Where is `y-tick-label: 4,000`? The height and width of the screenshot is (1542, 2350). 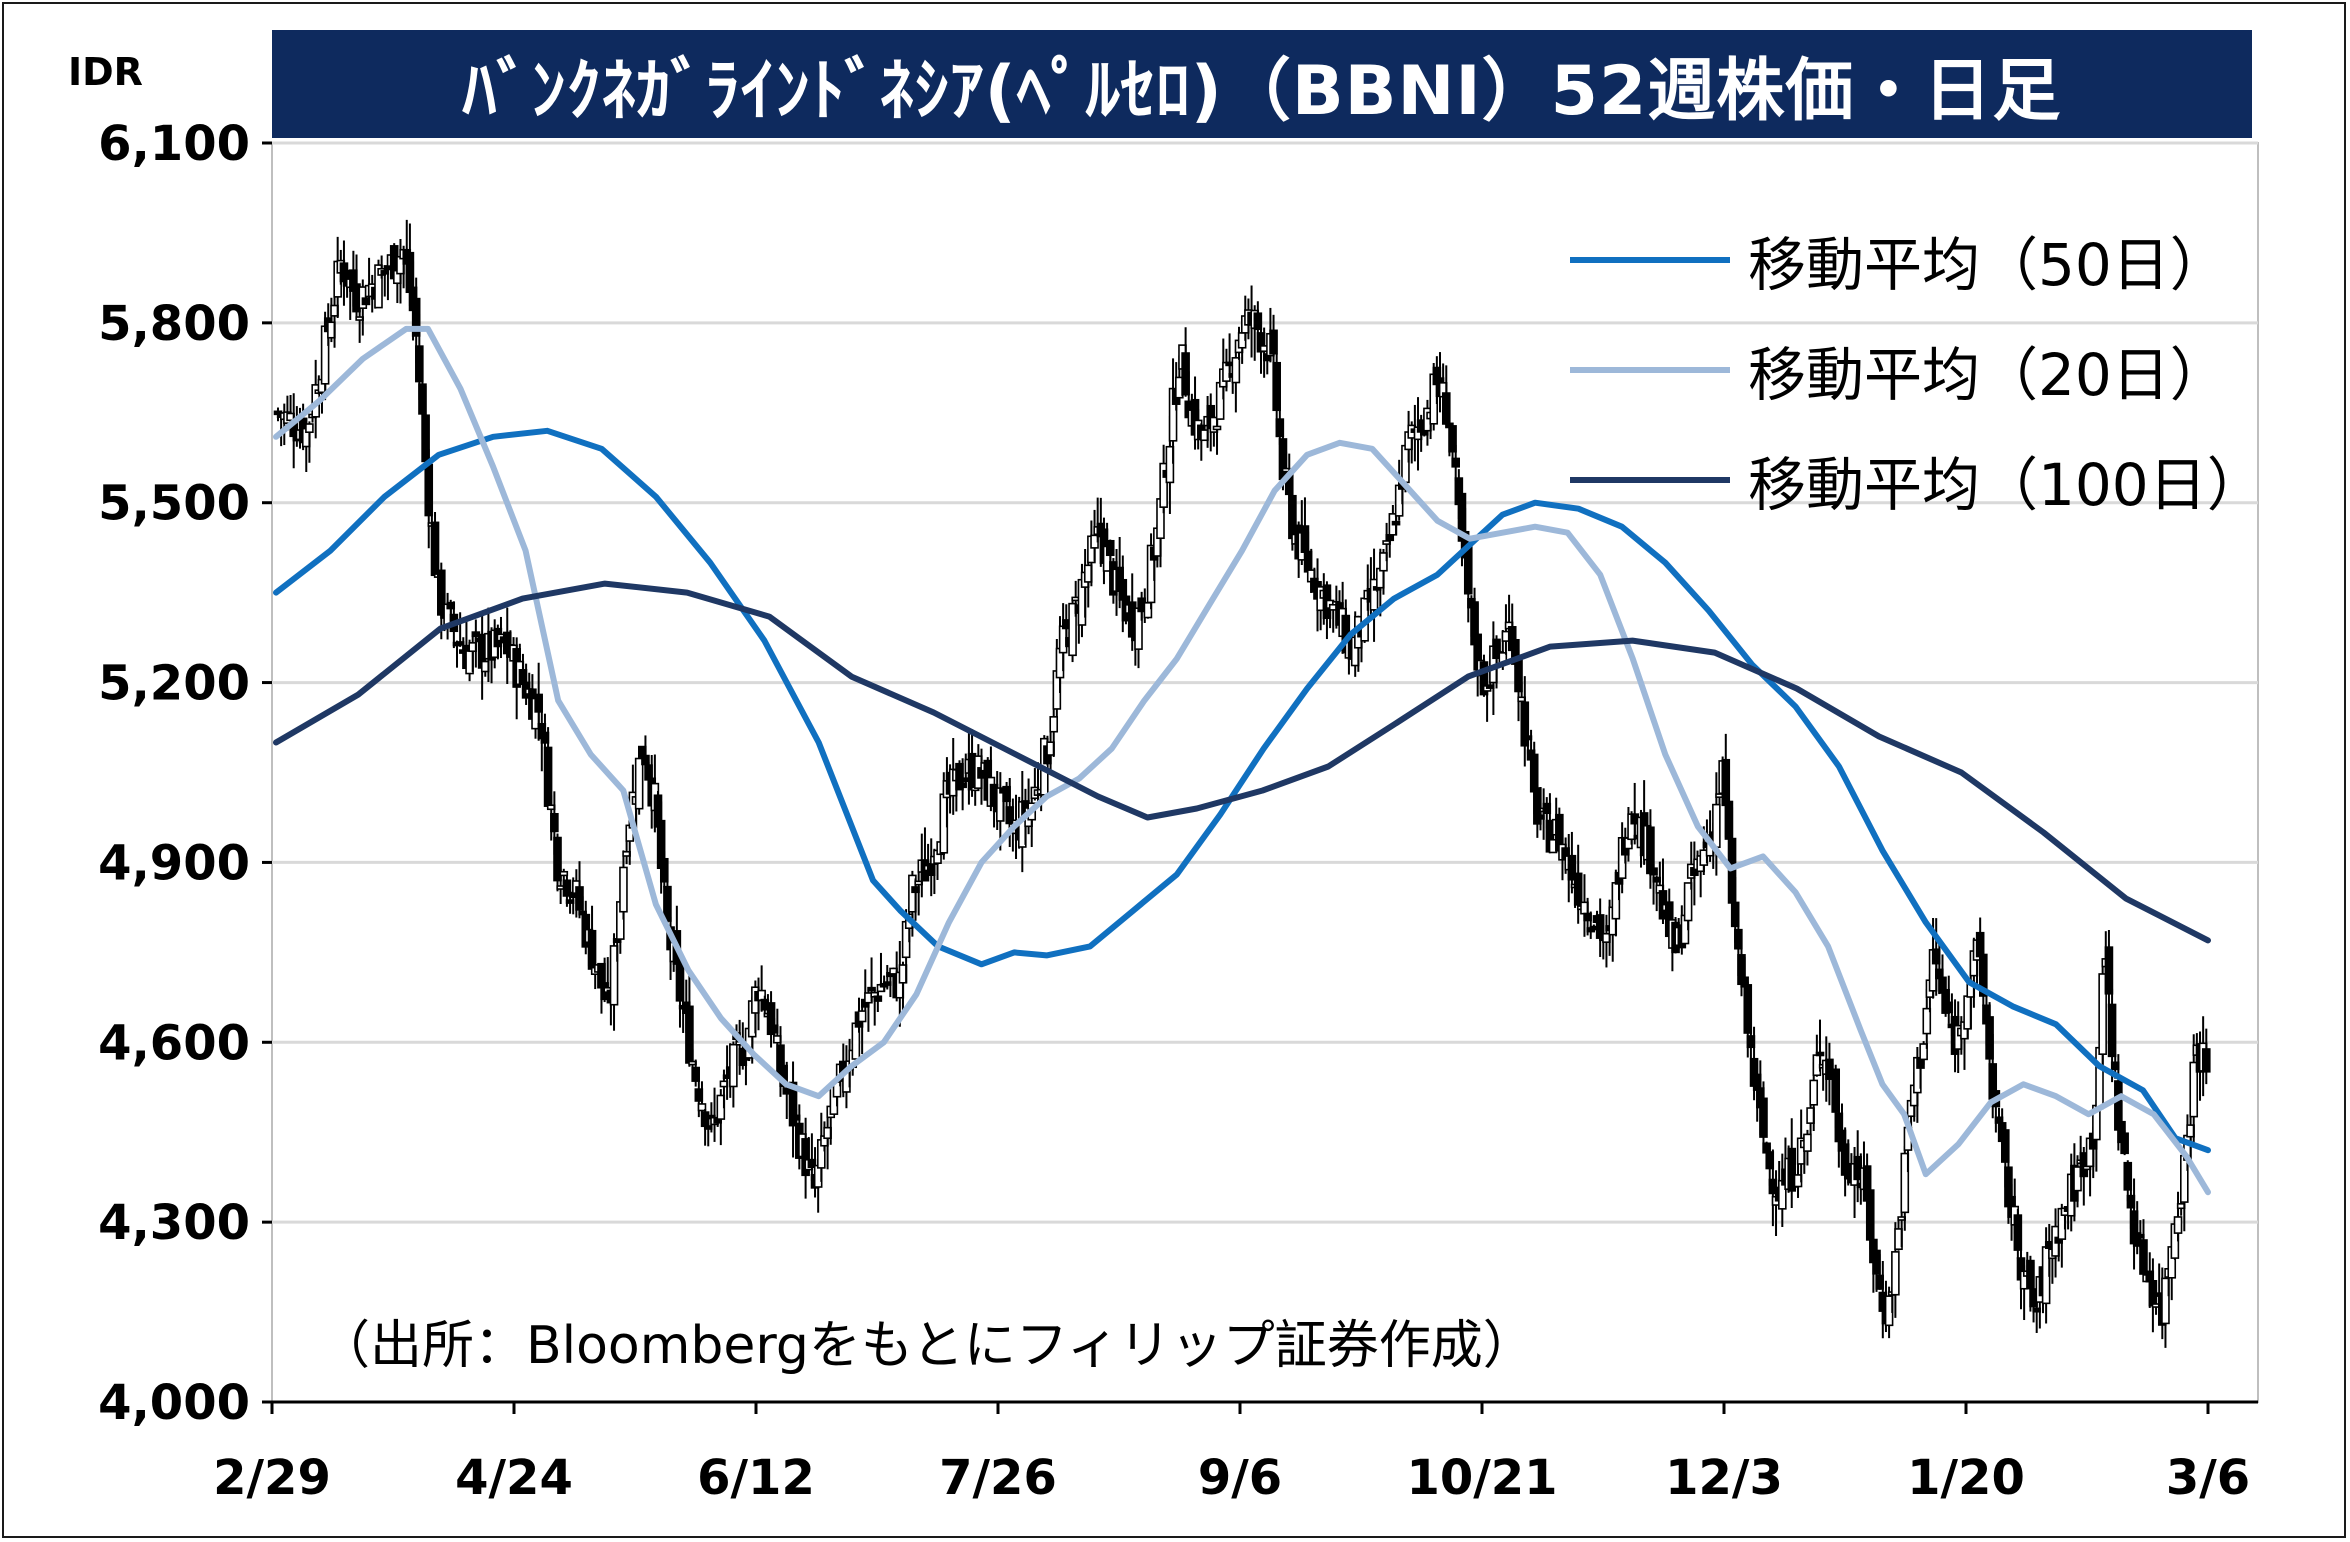
y-tick-label: 4,000 is located at coordinates (174, 1403).